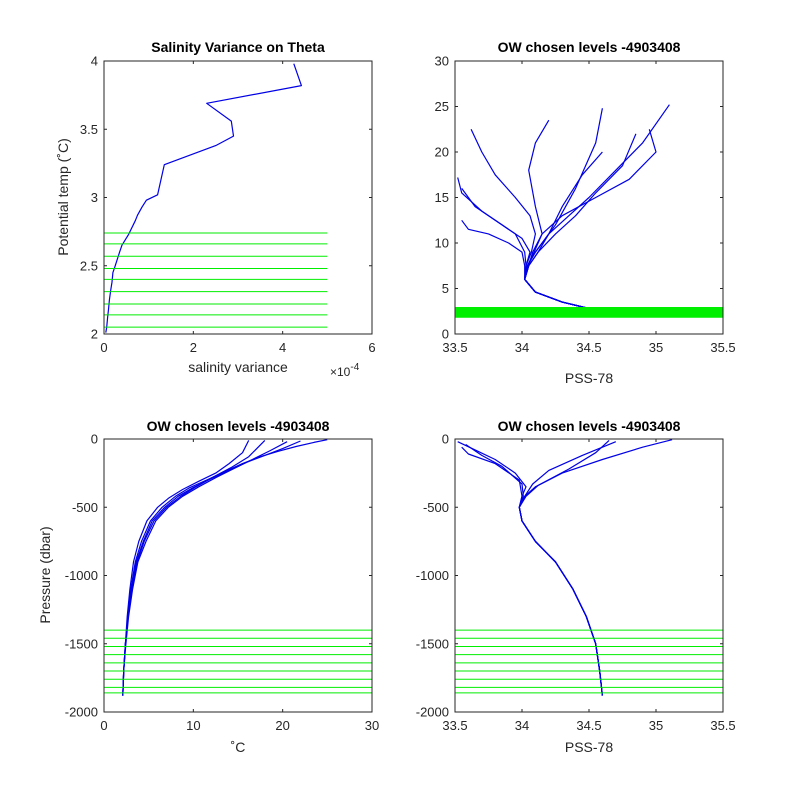 The image size is (800, 800). What do you see at coordinates (193, 347) in the screenshot?
I see `x-tick-label: 2` at bounding box center [193, 347].